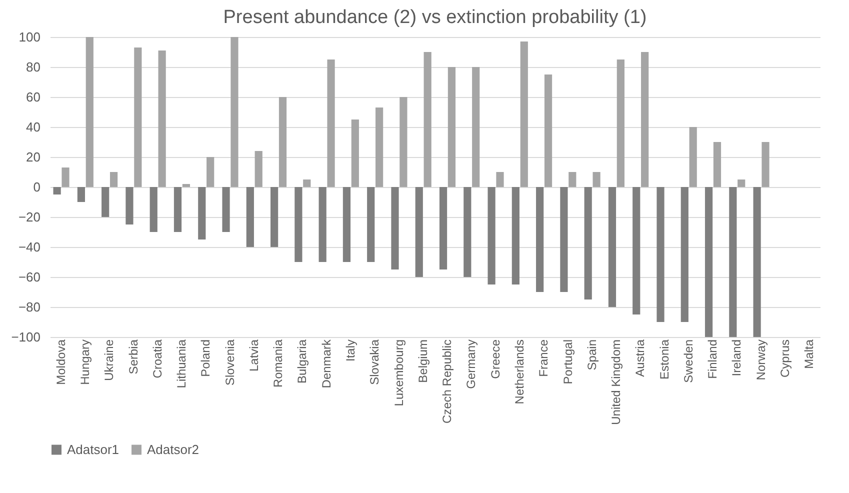 The width and height of the screenshot is (849, 493). What do you see at coordinates (809, 354) in the screenshot?
I see `x-tick-label: Malta` at bounding box center [809, 354].